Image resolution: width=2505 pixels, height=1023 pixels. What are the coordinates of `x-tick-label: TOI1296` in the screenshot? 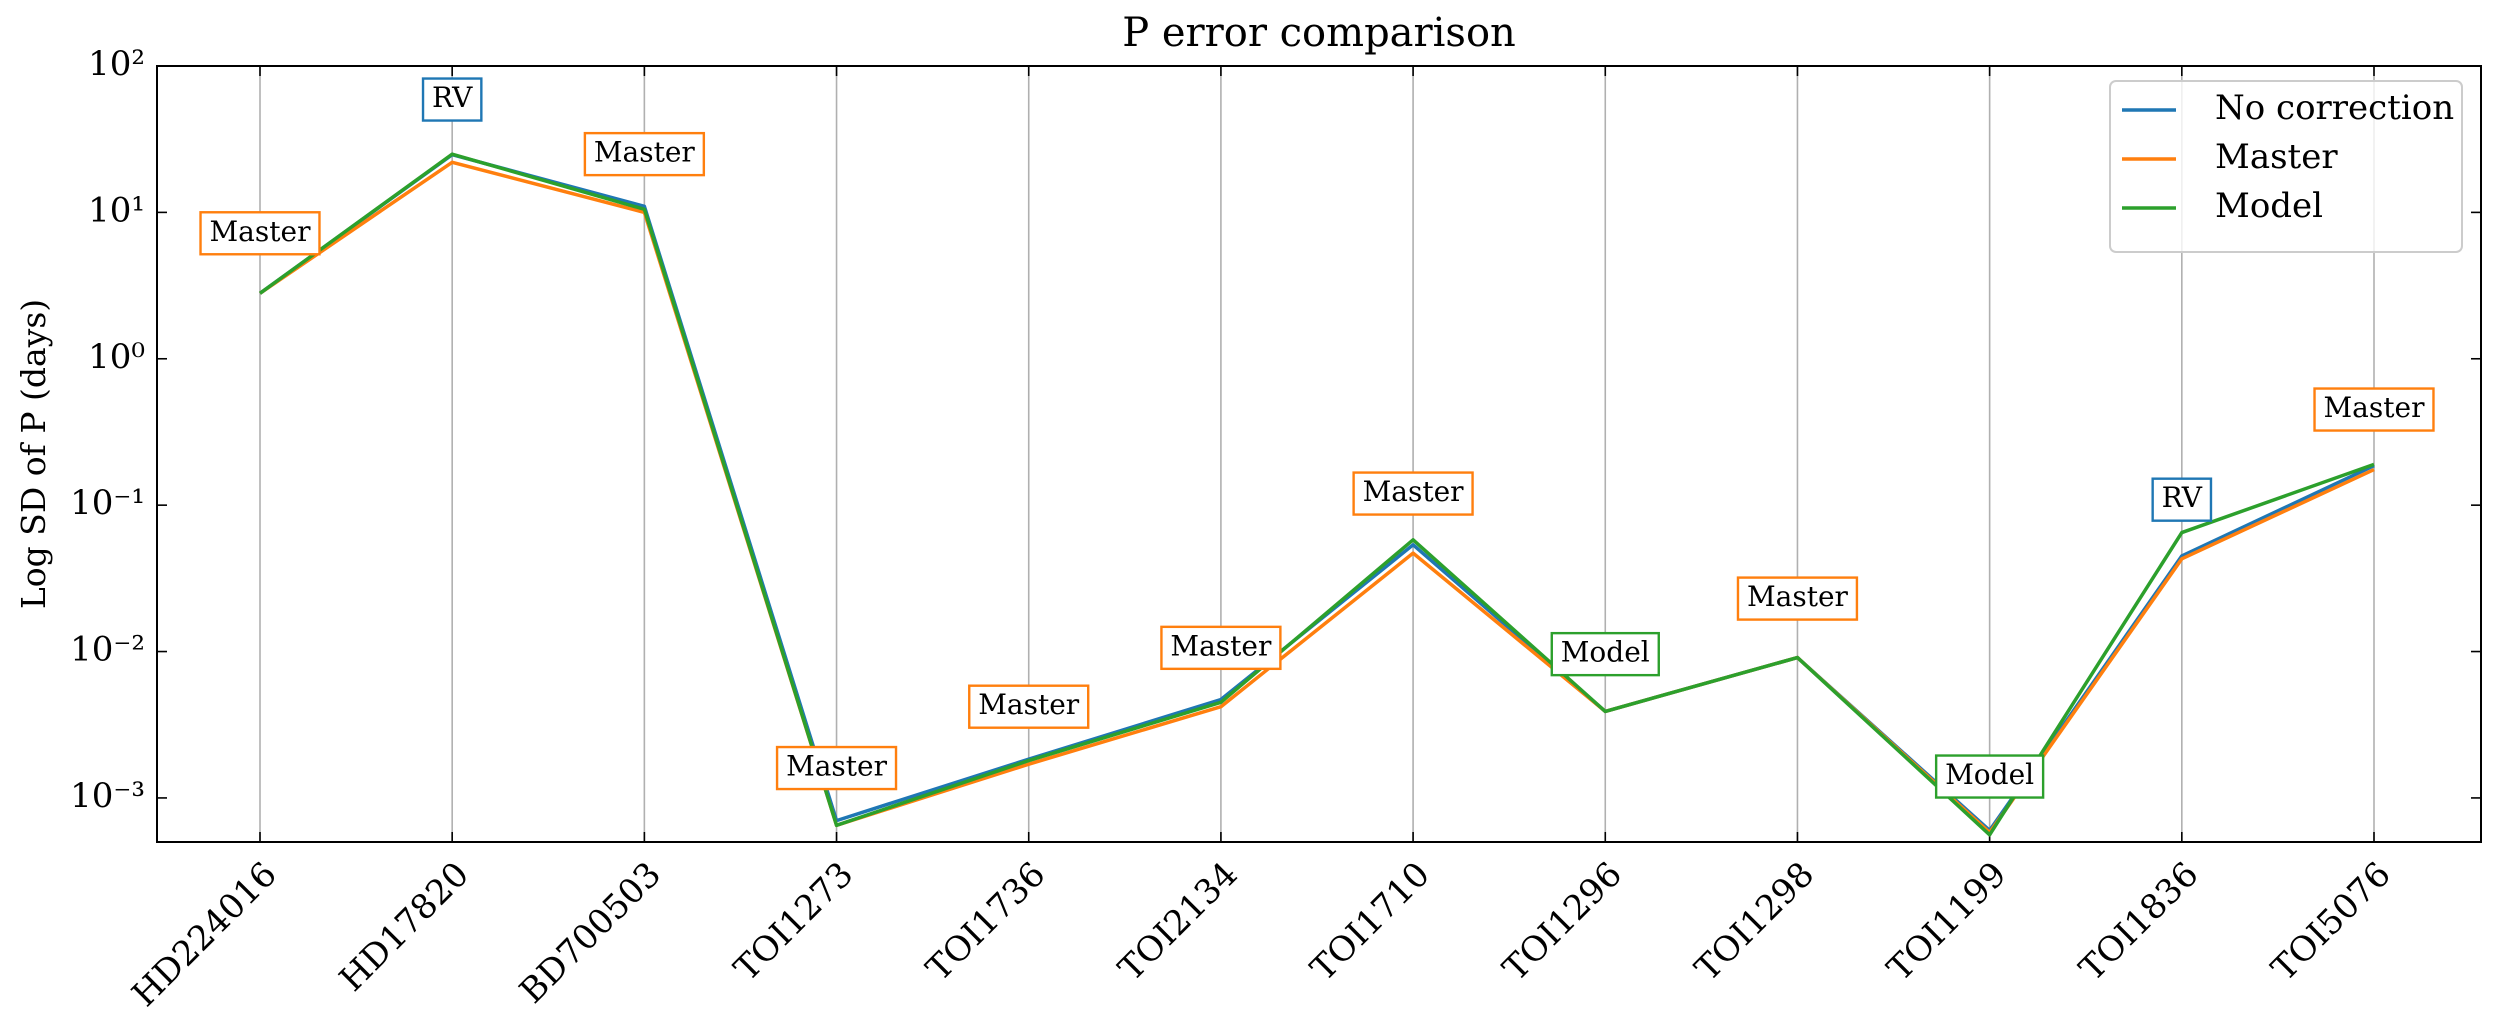 It's located at (1562, 921).